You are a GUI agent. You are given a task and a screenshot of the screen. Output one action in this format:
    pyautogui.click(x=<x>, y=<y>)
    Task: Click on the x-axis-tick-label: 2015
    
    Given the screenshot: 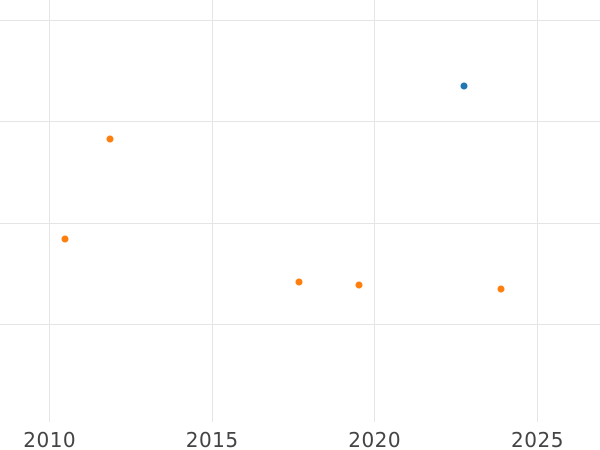 What is the action you would take?
    pyautogui.click(x=212, y=439)
    